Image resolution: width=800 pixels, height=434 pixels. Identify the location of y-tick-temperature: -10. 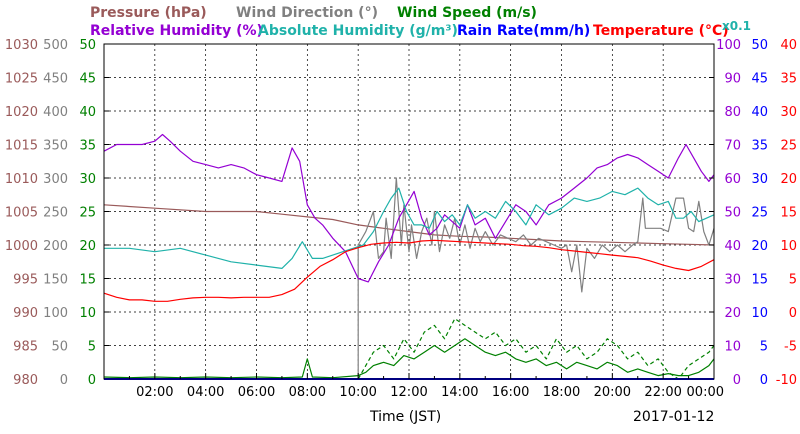
(786, 380).